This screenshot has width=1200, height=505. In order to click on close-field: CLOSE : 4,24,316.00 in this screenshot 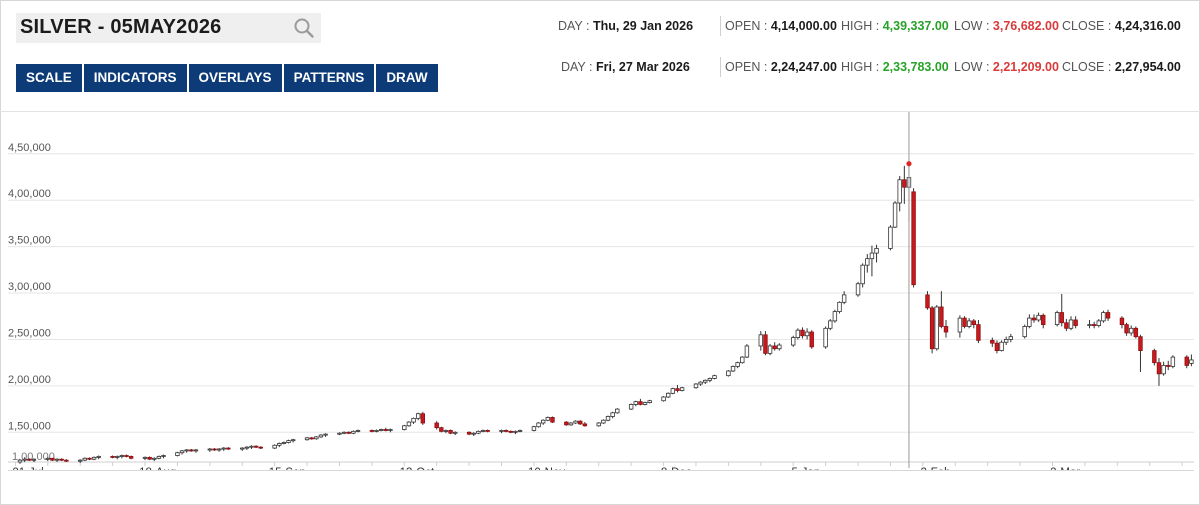, I will do `click(1121, 26)`.